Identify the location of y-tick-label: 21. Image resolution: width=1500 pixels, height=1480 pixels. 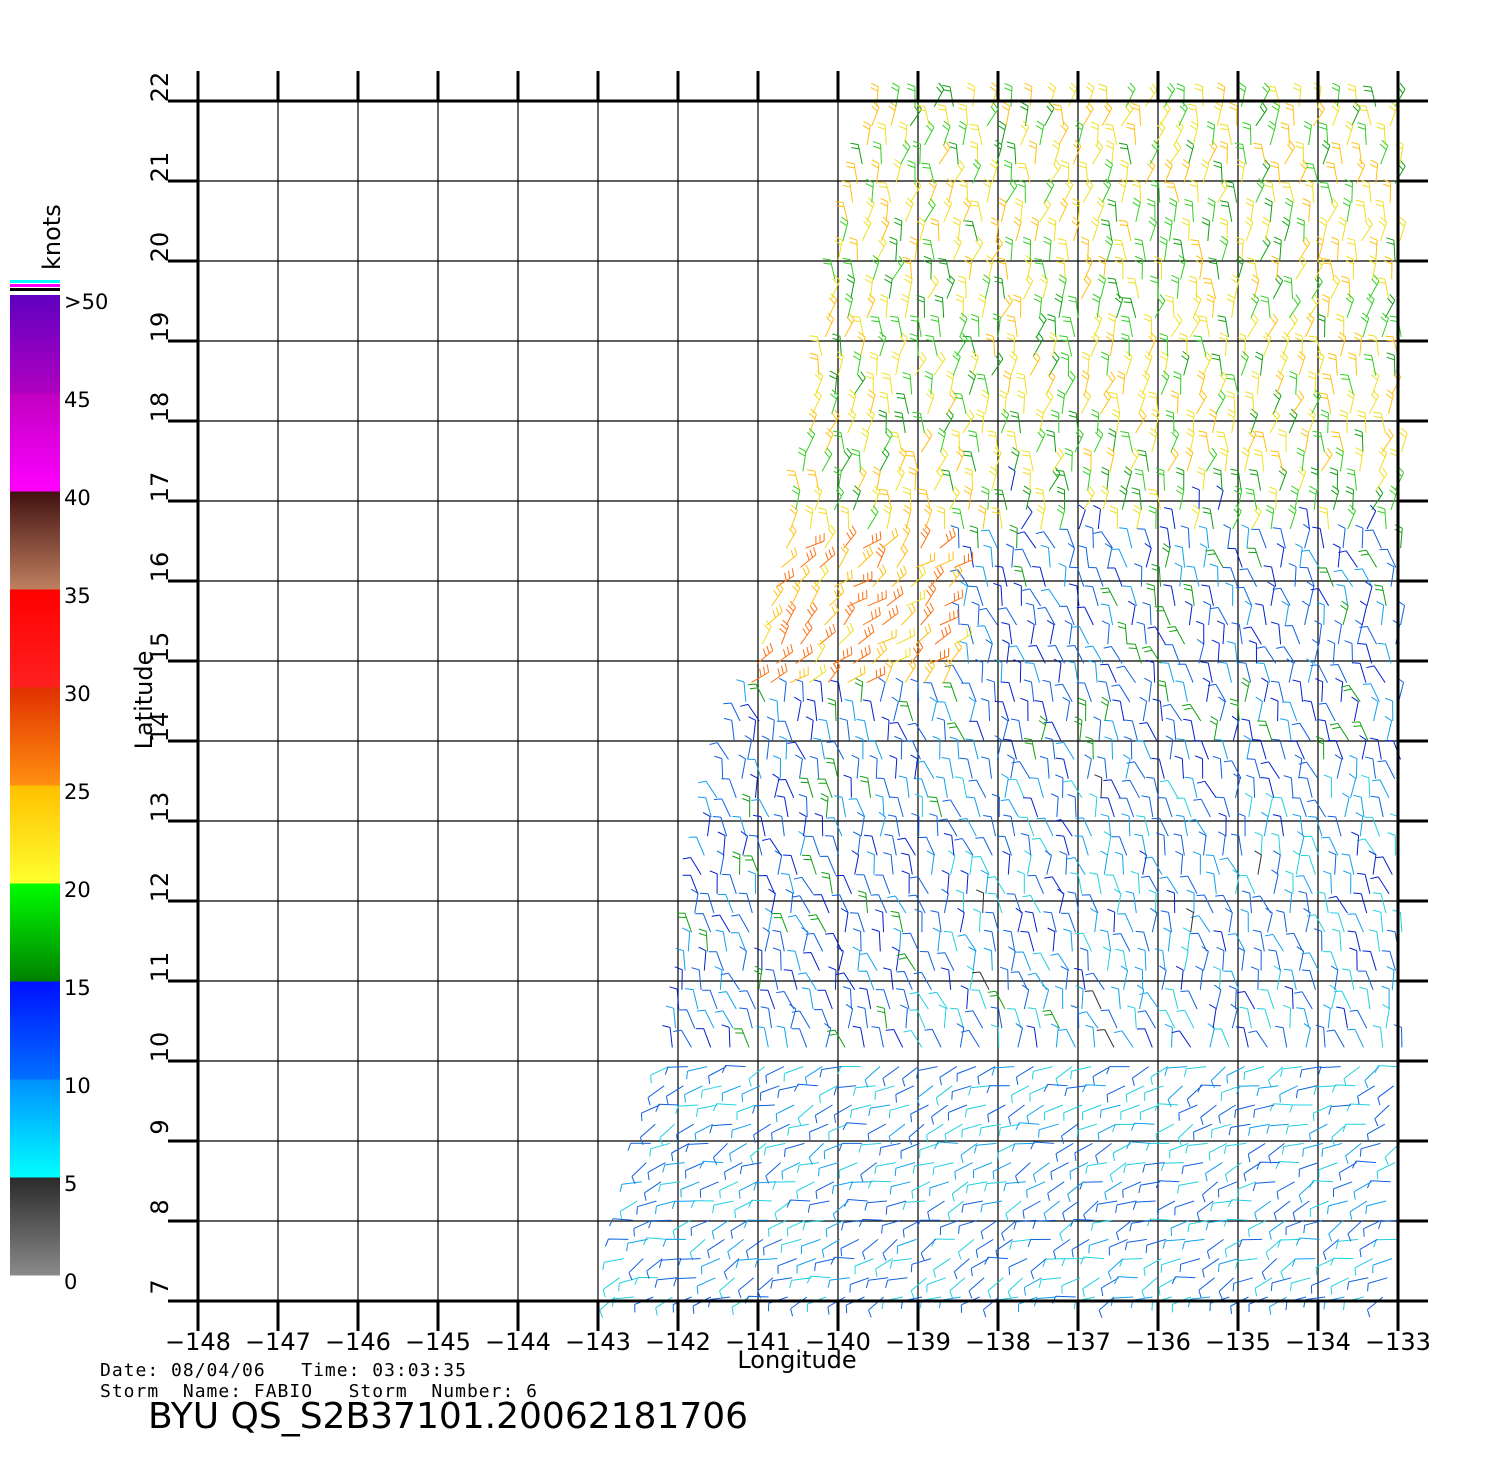
(160, 167).